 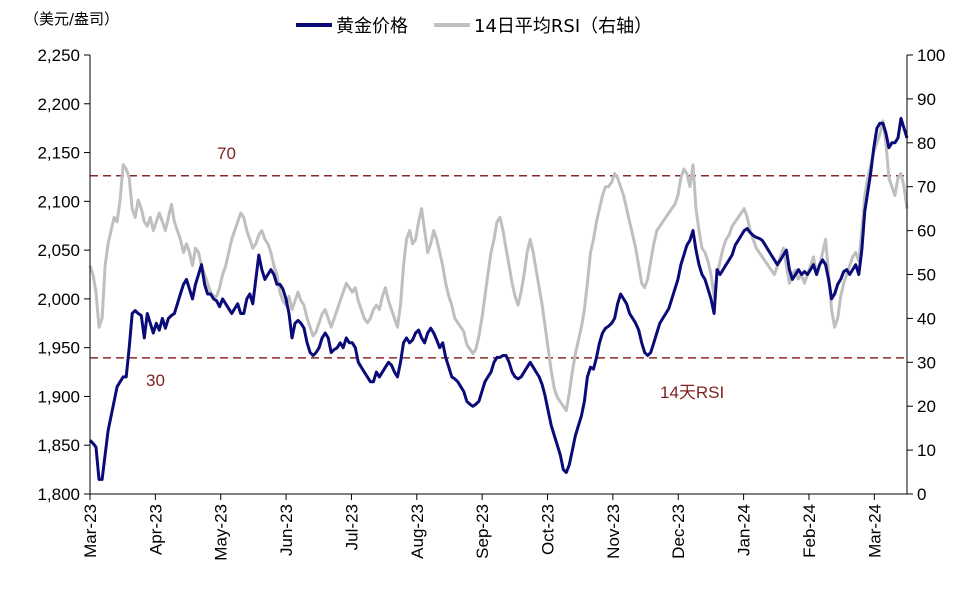 What do you see at coordinates (58, 348) in the screenshot?
I see `left-tick-label: 1,950` at bounding box center [58, 348].